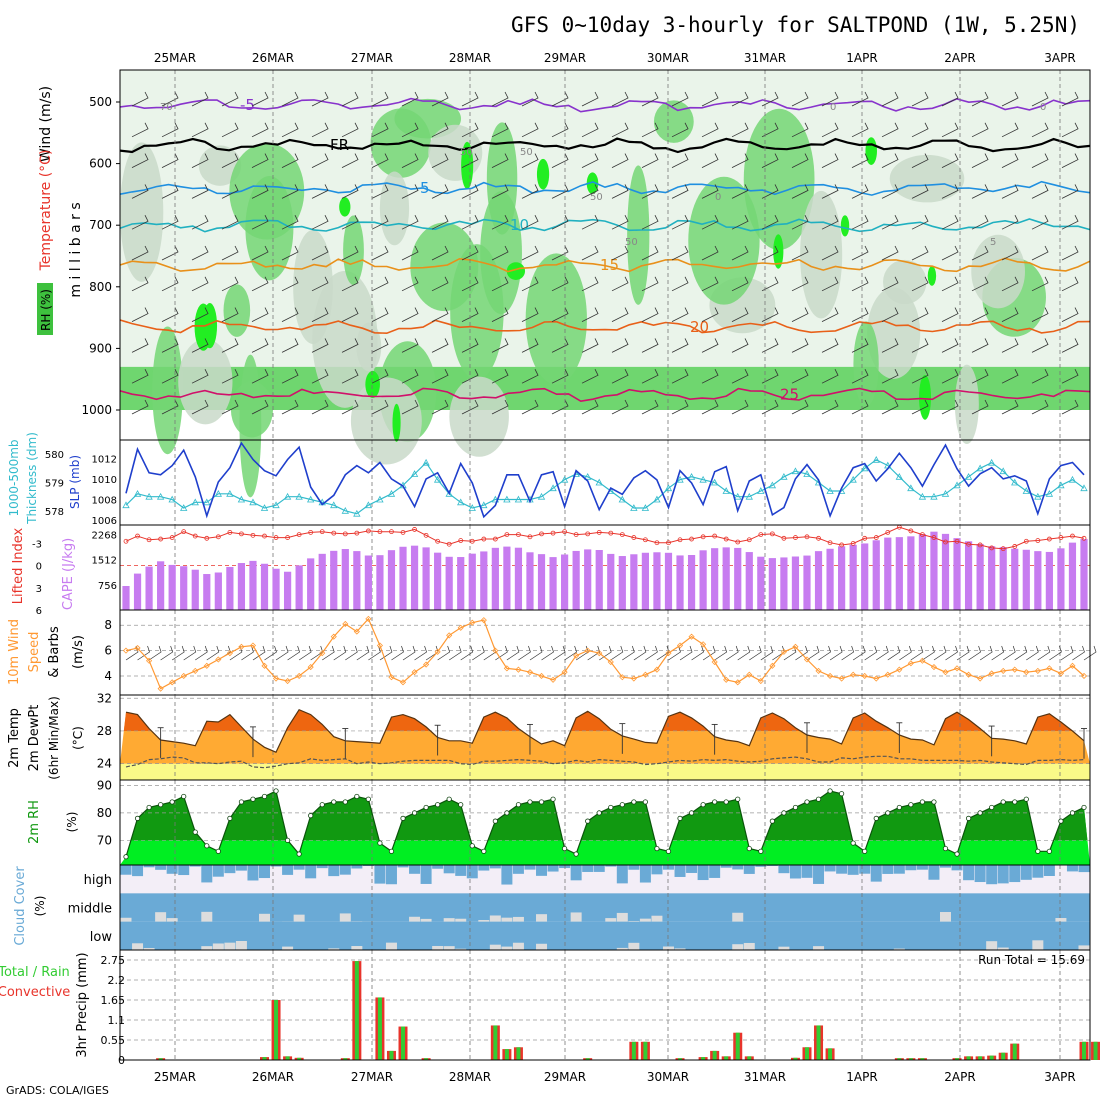  What do you see at coordinates (46, 211) in the screenshot?
I see `side-label-temperature: Temperature (°C)` at bounding box center [46, 211].